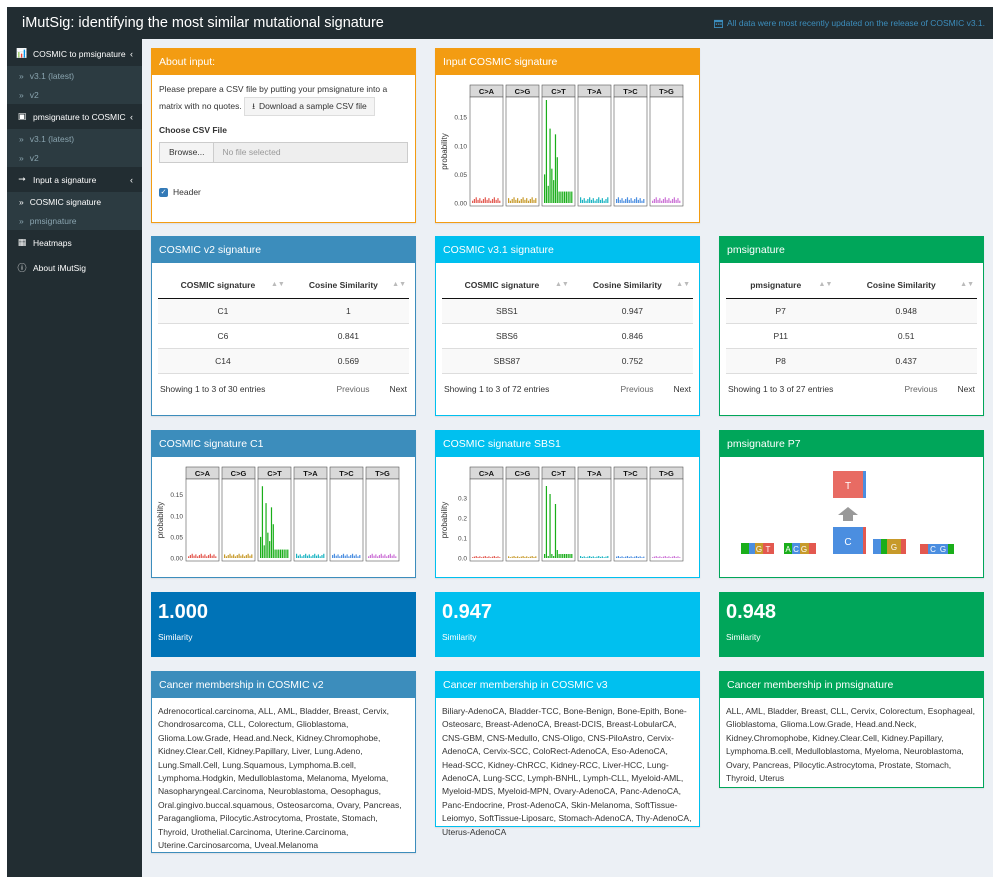 The image size is (1000, 885). What do you see at coordinates (594, 473) in the screenshot?
I see `facet-label: T>A` at bounding box center [594, 473].